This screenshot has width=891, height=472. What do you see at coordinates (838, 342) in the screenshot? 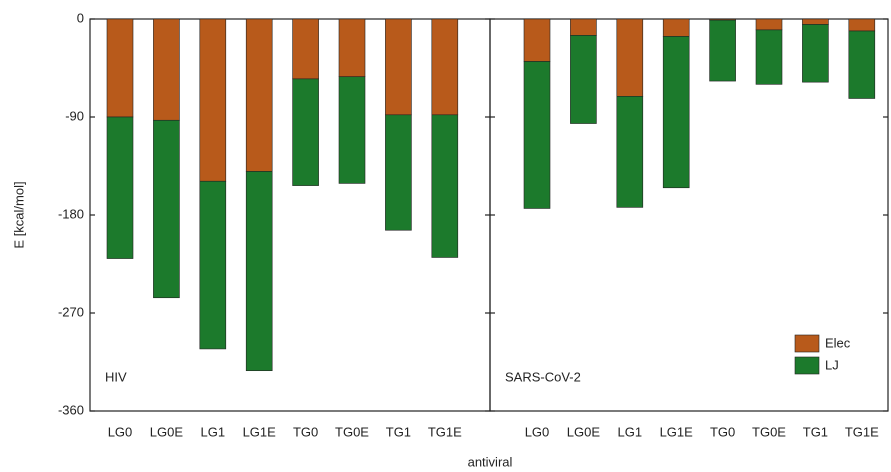
I see `legend-label: Elec` at bounding box center [838, 342].